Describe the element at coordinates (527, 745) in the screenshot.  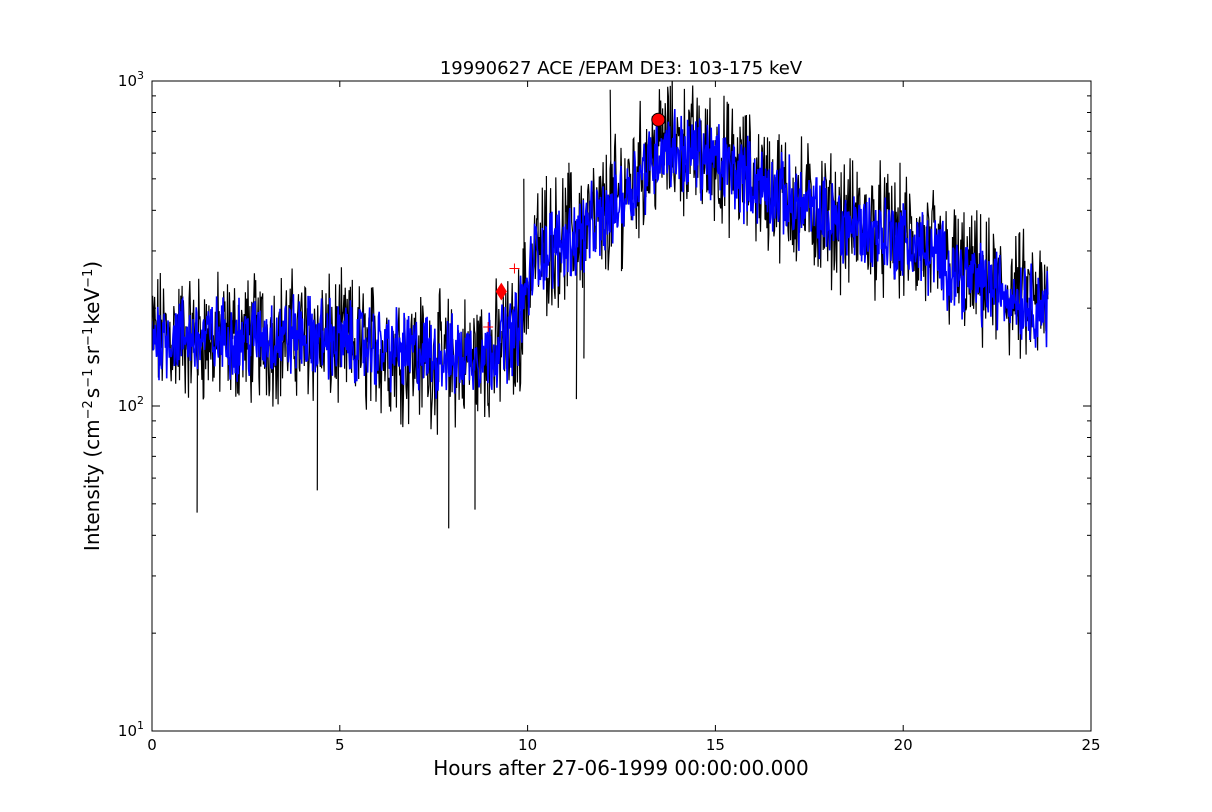
I see `x-tick-label: 10` at that location.